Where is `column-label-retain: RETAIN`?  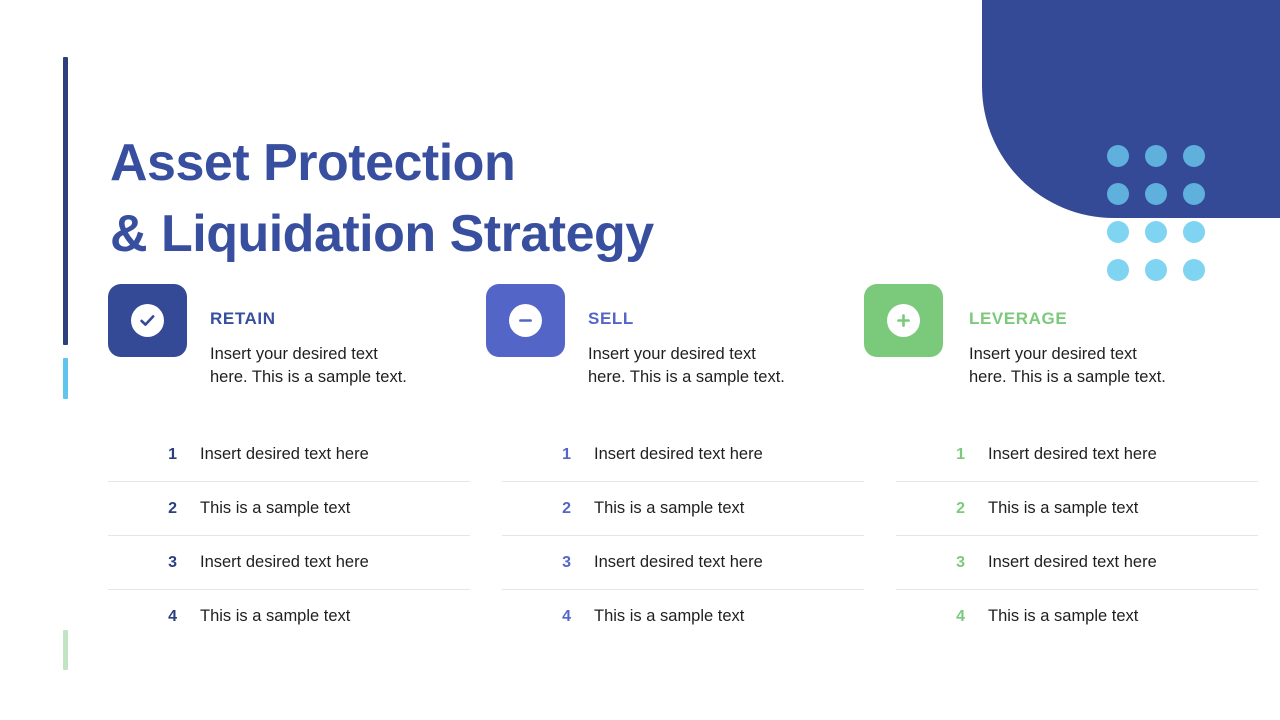
column-label-retain: RETAIN is located at coordinates (243, 318).